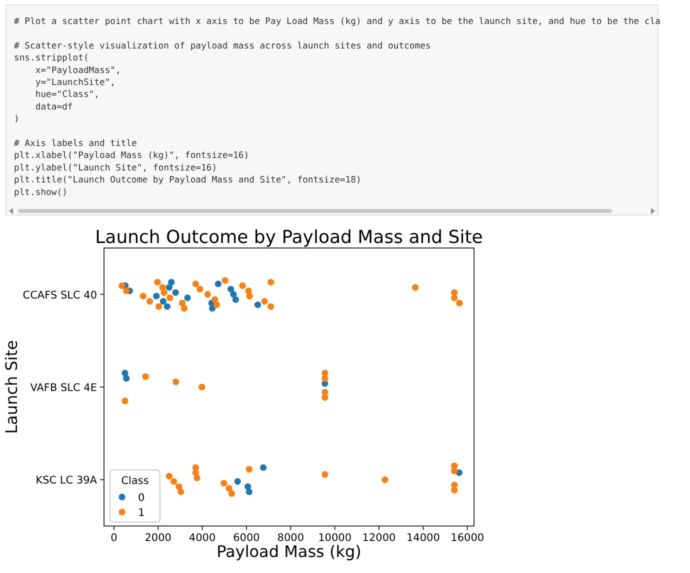 The image size is (690, 573). I want to click on text: # Scatter-style visualization of payload mass across launch sites and outcomes, so click(222, 46).